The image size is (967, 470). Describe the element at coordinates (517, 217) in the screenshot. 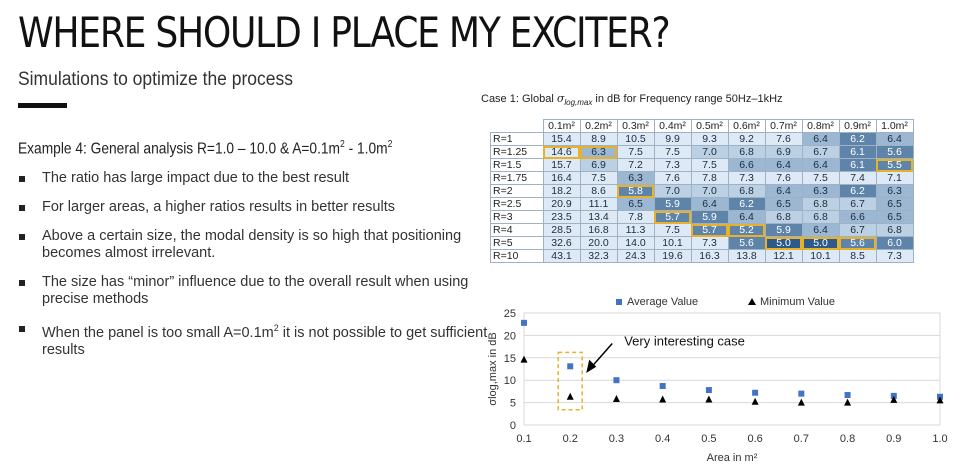

I see `table-row-header: R=3` at that location.